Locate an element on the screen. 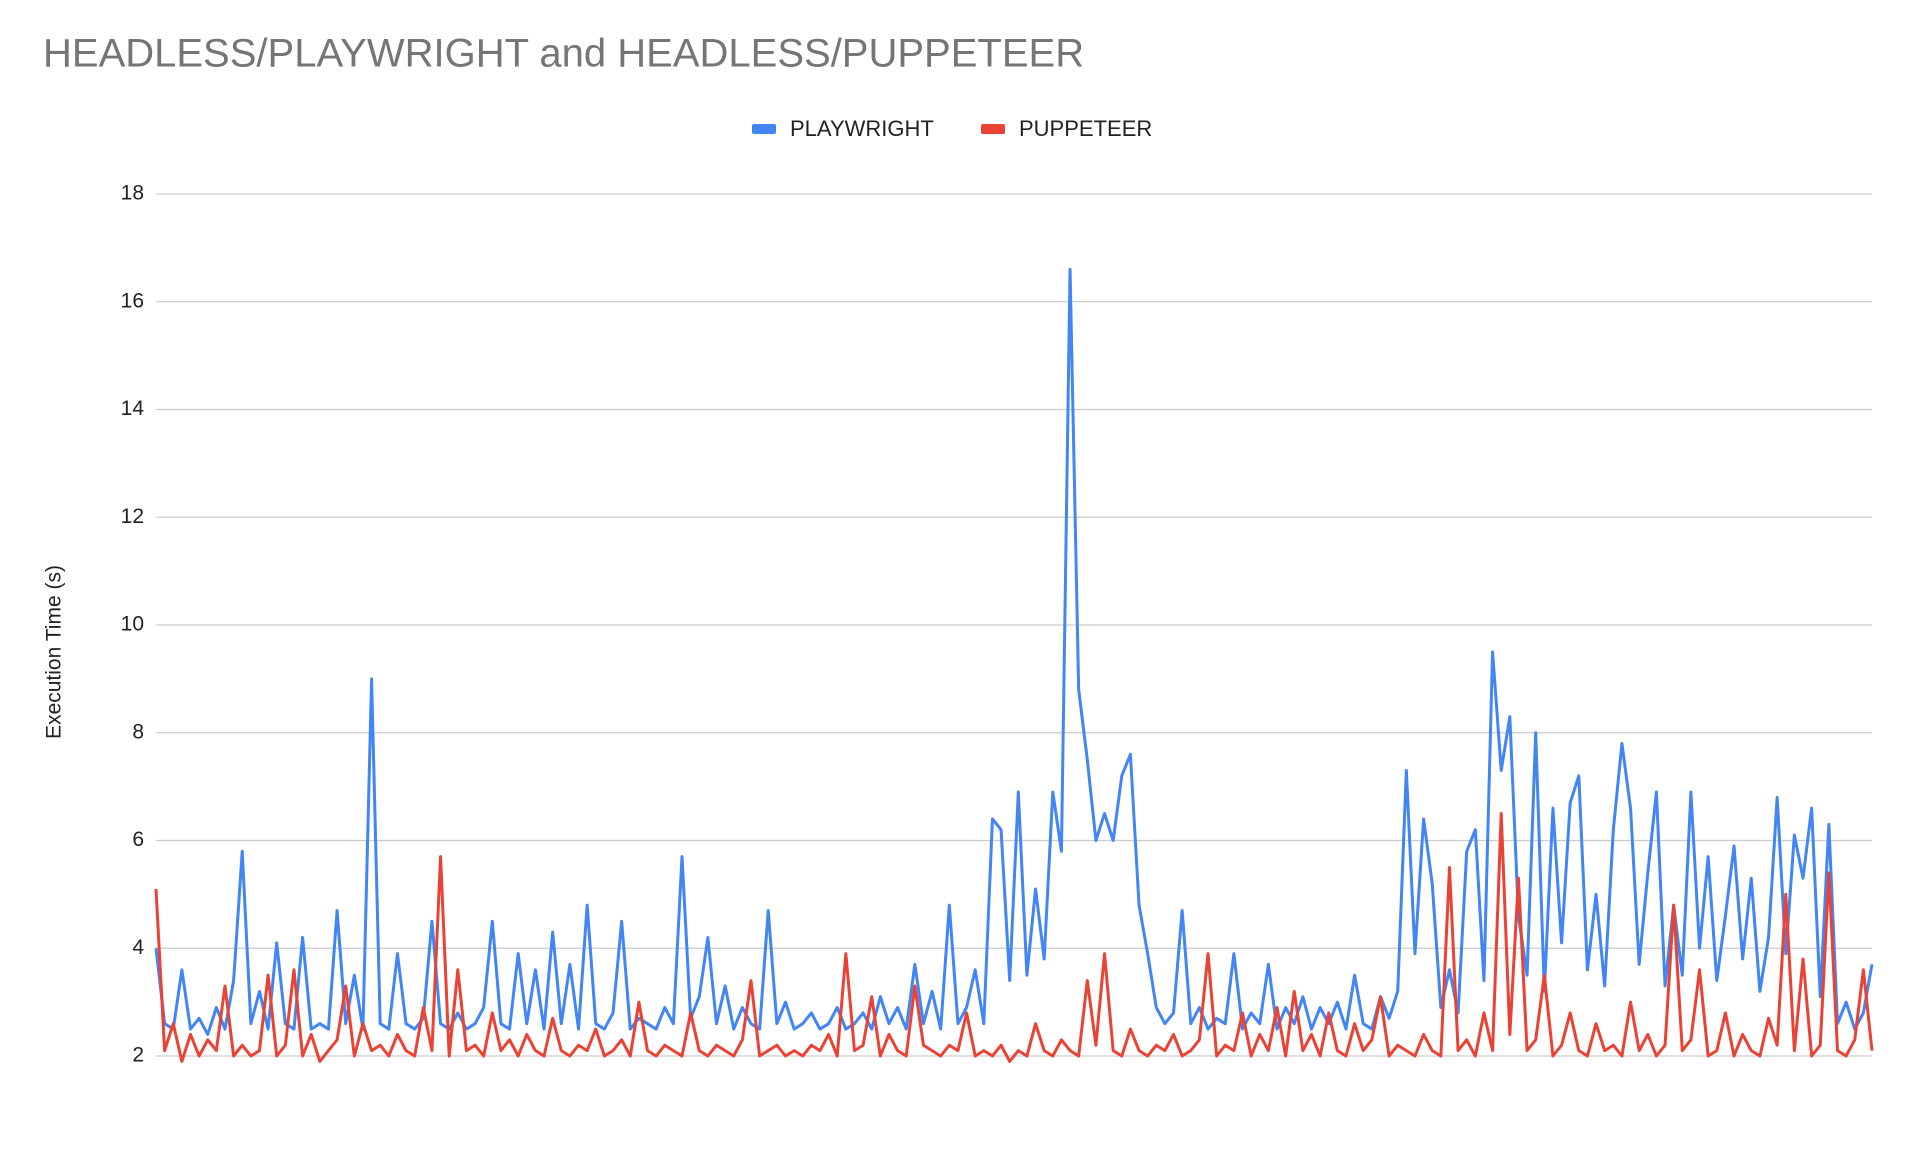 Image resolution: width=1910 pixels, height=1162 pixels. y-tick-label: 2 is located at coordinates (138, 1055).